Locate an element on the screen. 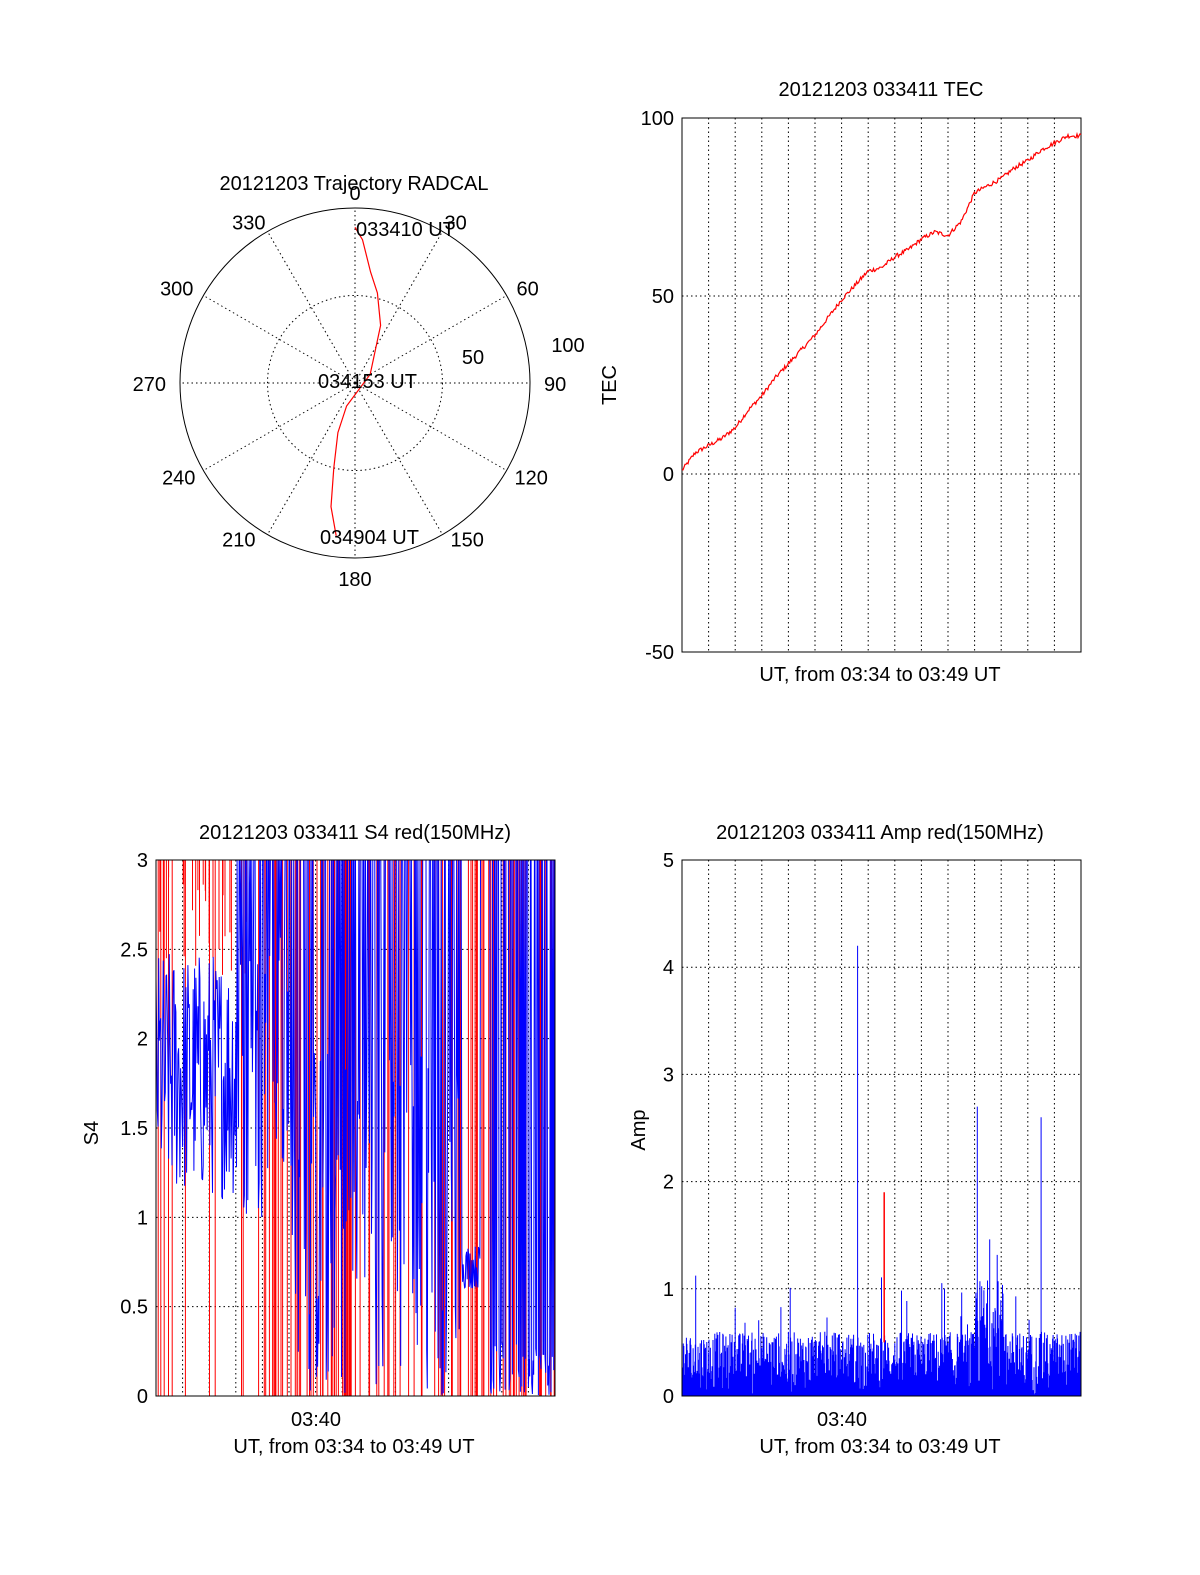  tec-y-axis-label: TEC is located at coordinates (610, 385).